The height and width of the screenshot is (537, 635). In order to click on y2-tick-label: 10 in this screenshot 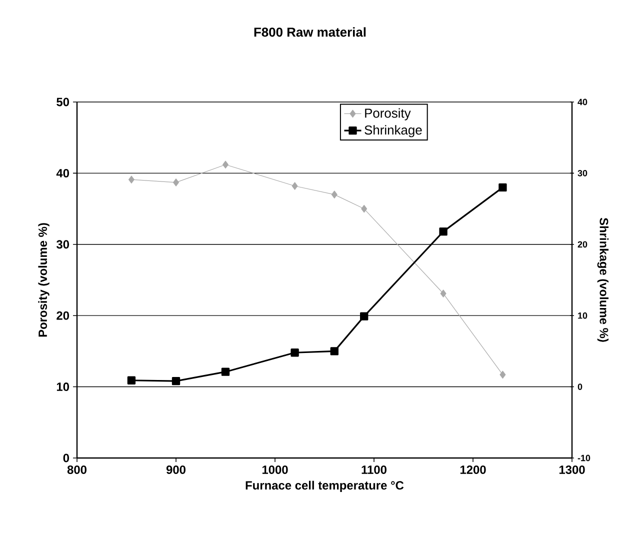, I will do `click(583, 315)`.